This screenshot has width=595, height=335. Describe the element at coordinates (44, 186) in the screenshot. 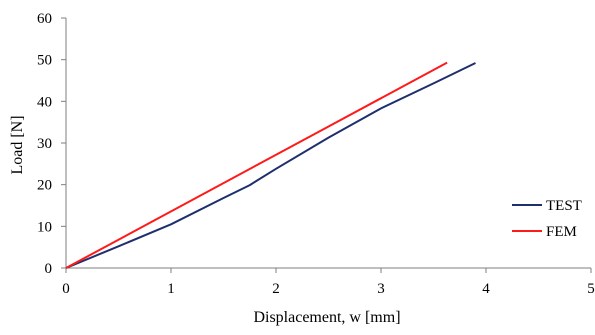

I see `y-tick-label: 20` at that location.